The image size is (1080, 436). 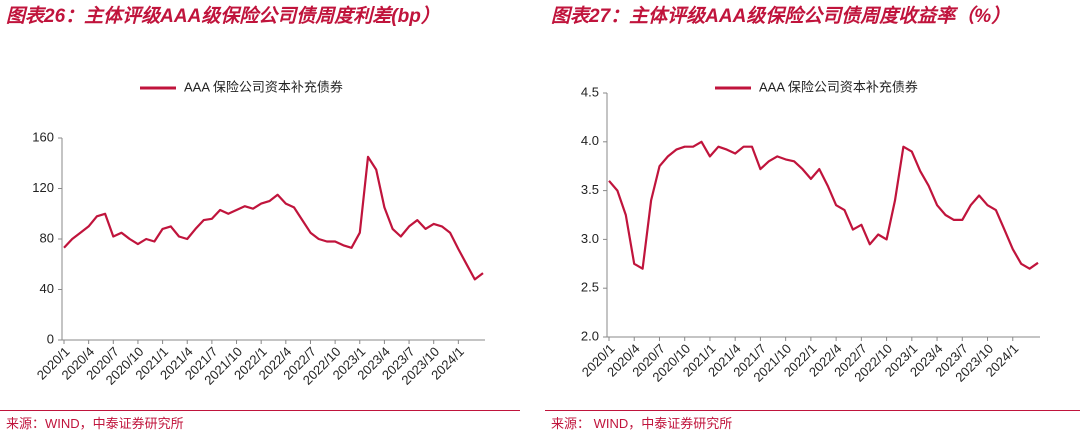 What do you see at coordinates (50, 338) in the screenshot?
I see `y-tick-label: 0` at bounding box center [50, 338].